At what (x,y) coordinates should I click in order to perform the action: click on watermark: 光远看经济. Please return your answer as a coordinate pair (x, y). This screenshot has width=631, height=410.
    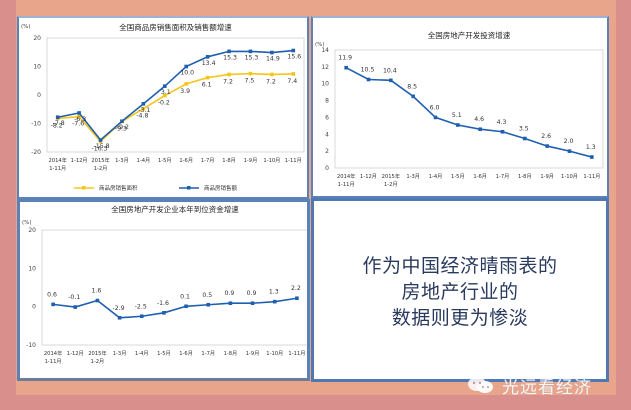
    Looking at the image, I should click on (529, 385).